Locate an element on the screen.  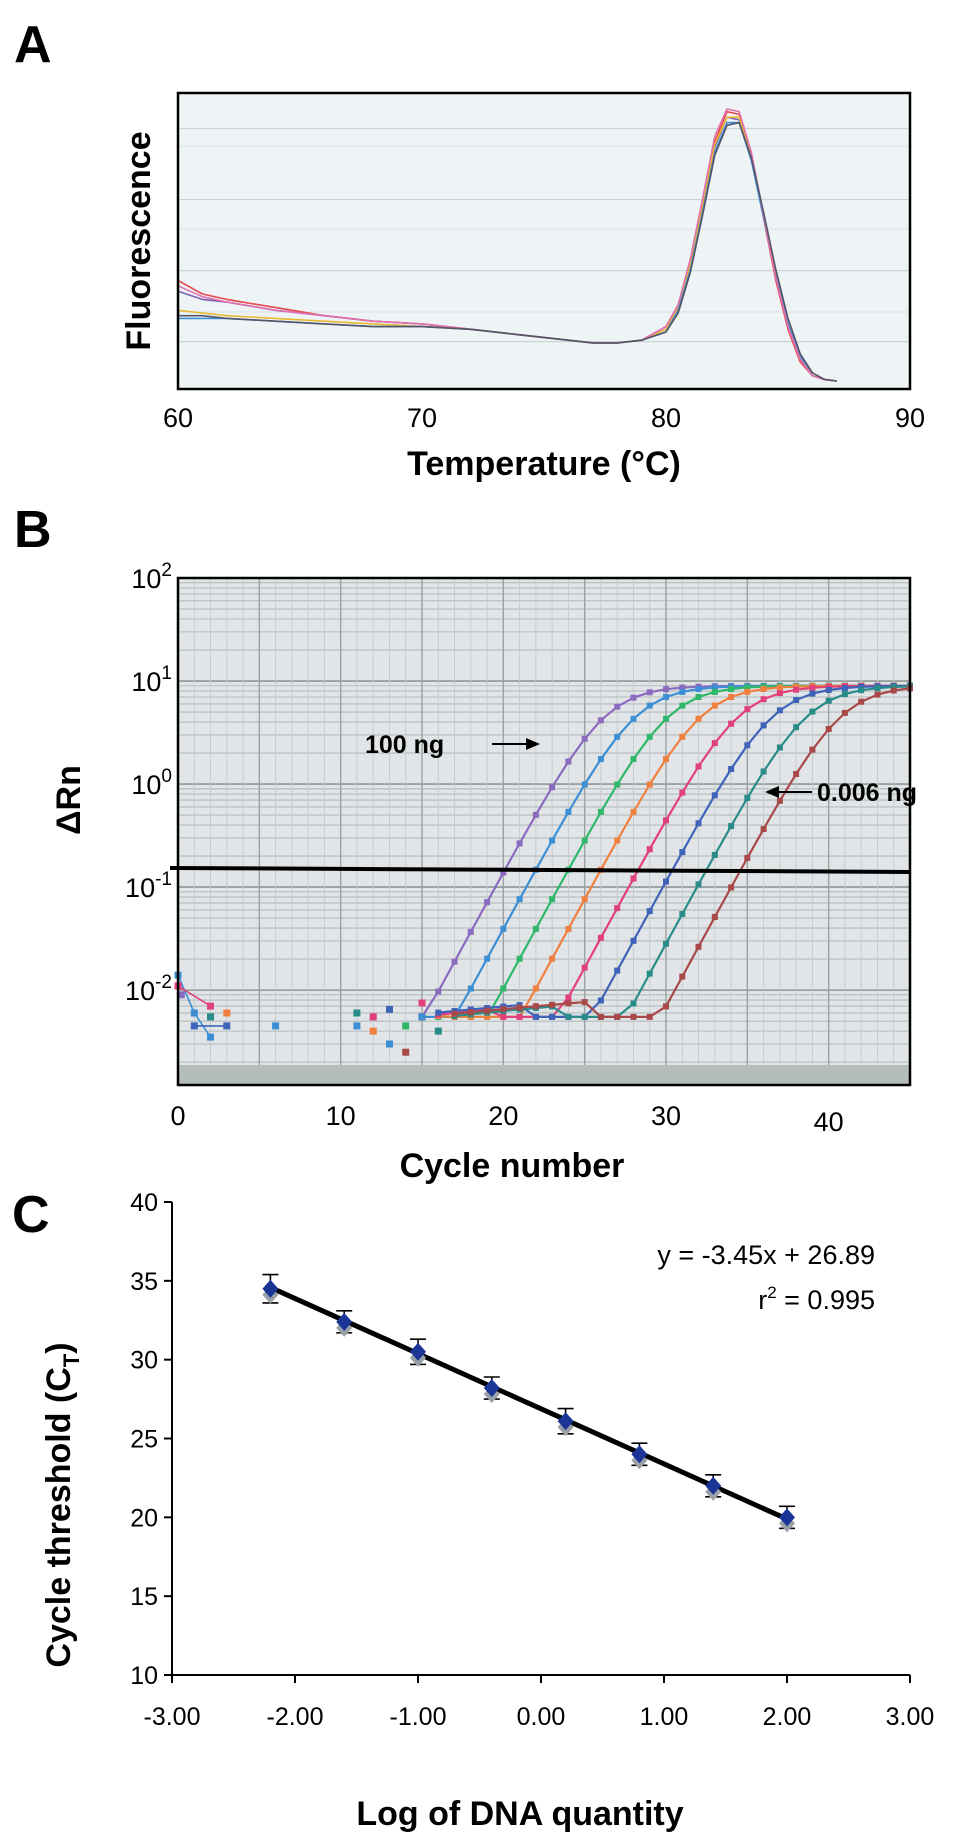
panel-c-x-axis-label: Log of DNA quantity is located at coordinates (519, 1814).